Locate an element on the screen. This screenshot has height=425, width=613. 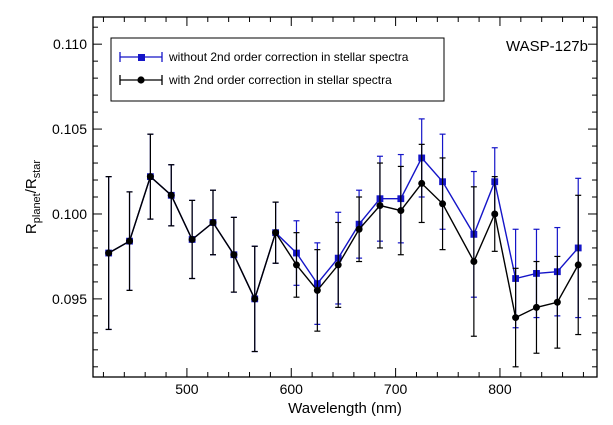
y-tick-label: 0.100 is located at coordinates (69, 214).